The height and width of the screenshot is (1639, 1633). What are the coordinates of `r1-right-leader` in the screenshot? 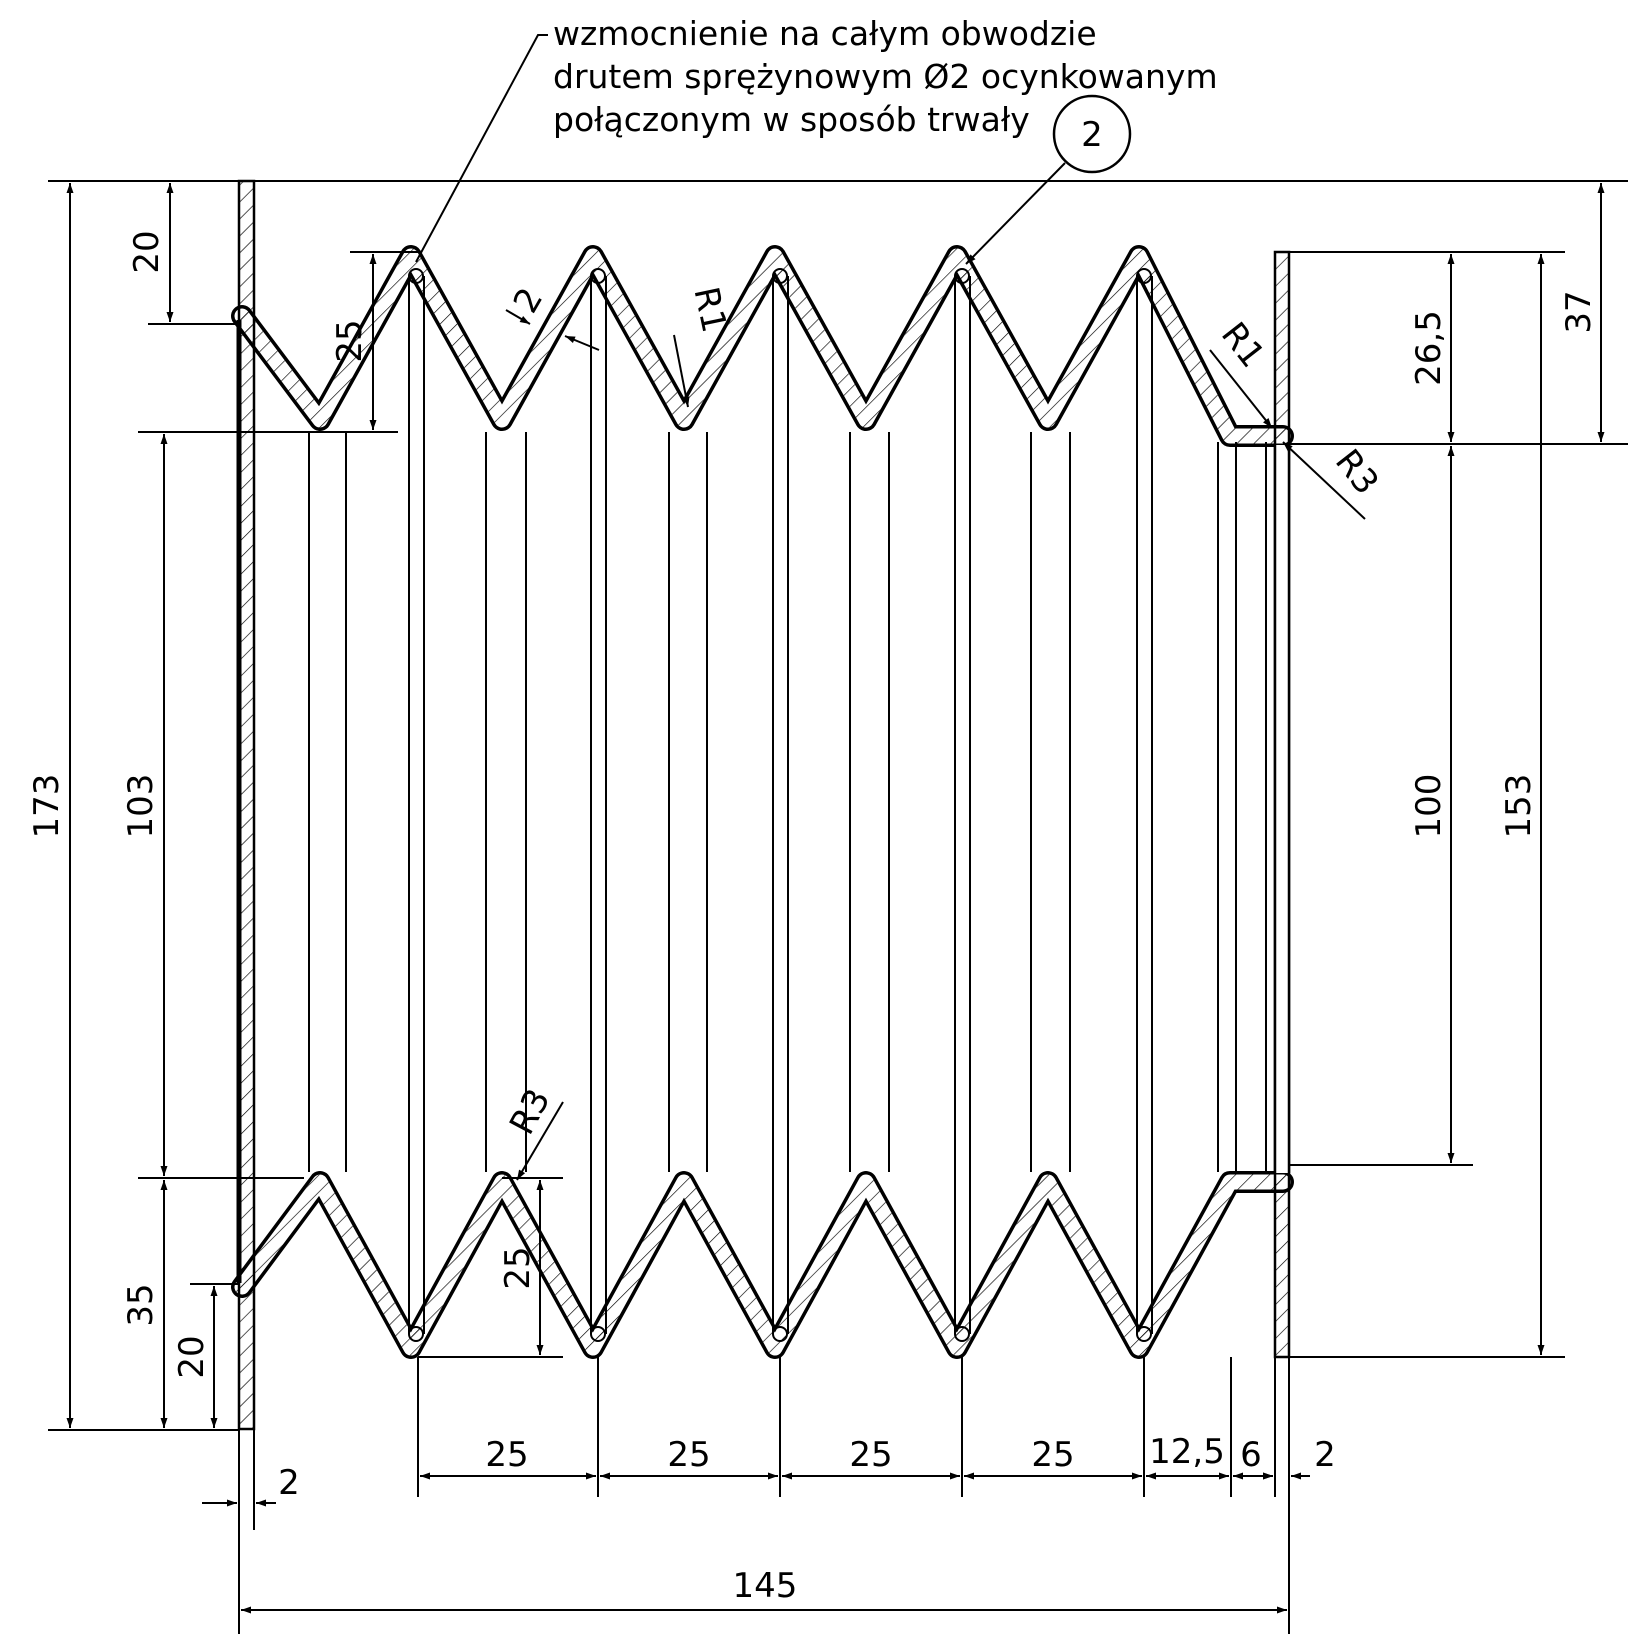 It's located at (1241, 389).